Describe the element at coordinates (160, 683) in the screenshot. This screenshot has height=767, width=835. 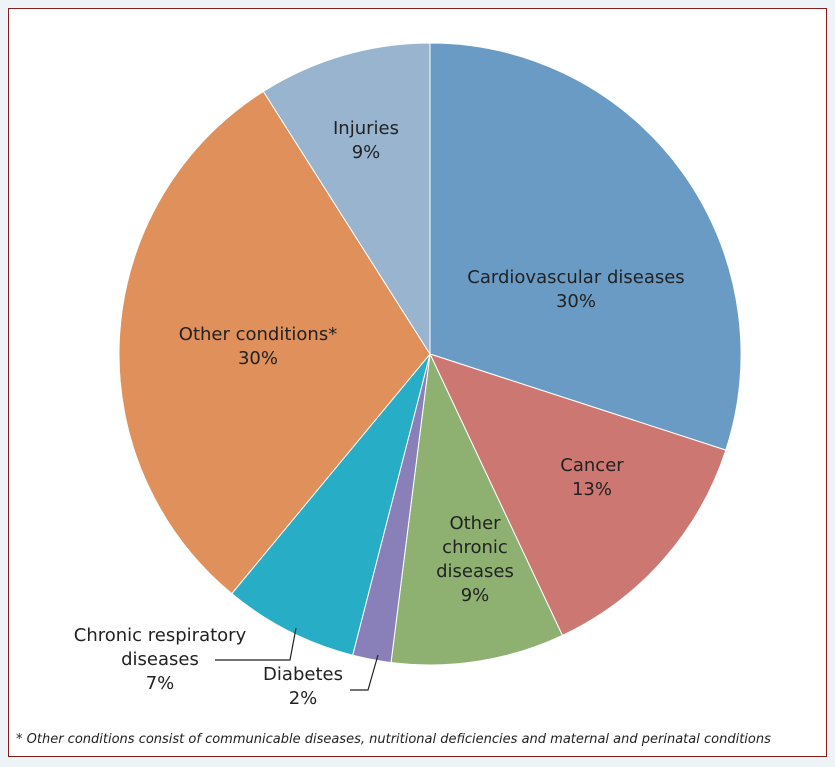
I see `value-label: 7%` at that location.